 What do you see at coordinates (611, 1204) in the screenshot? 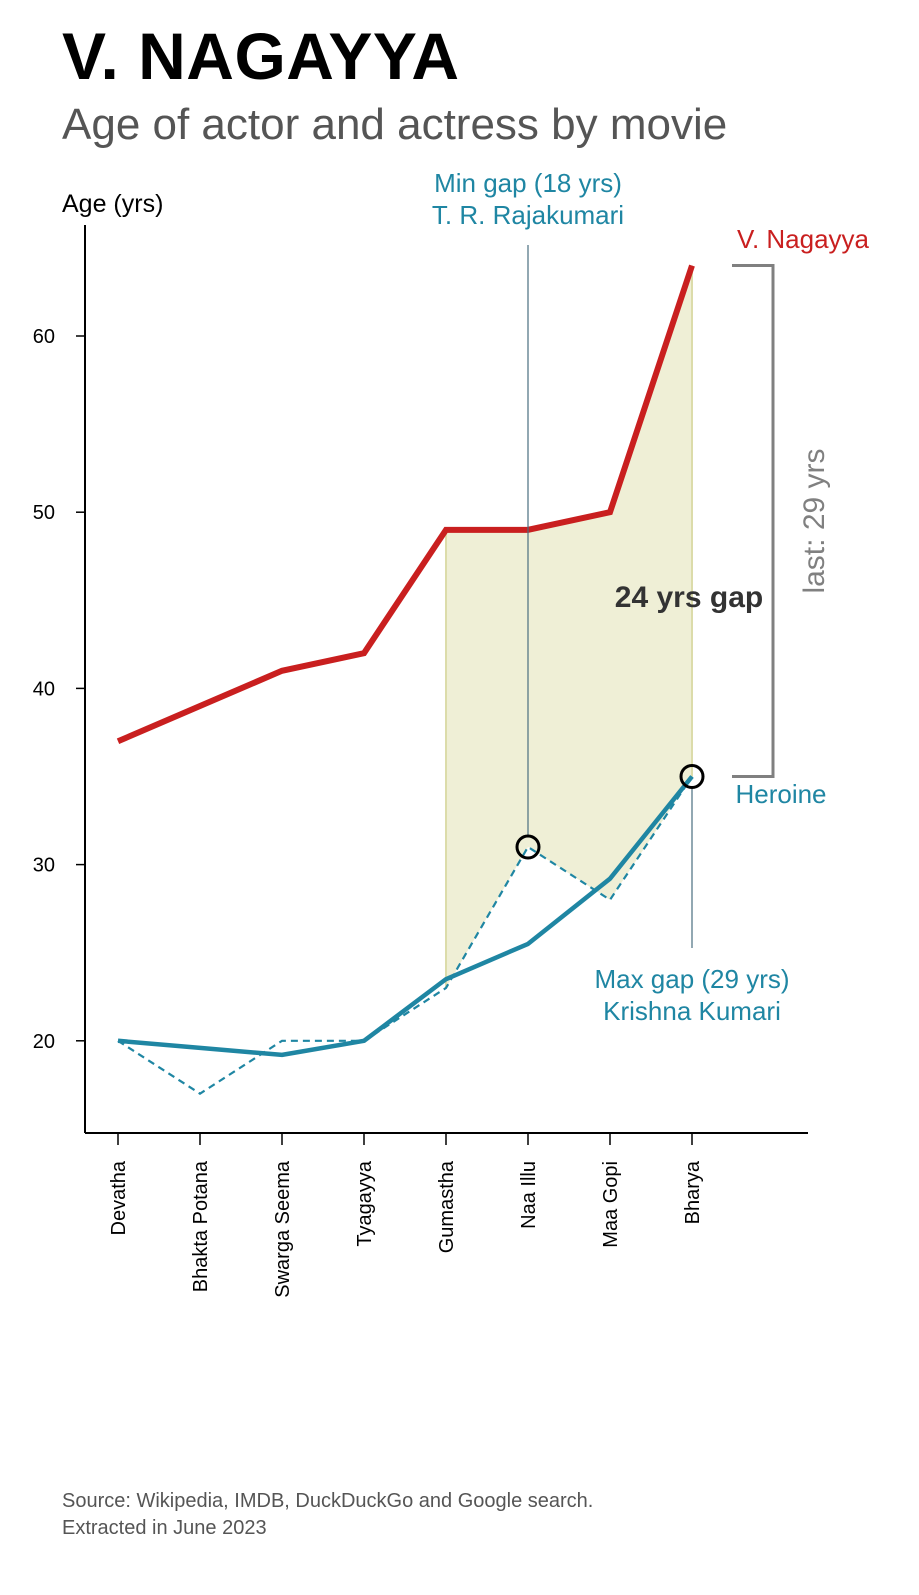
I see `x-tick-label: Maa Gopi` at bounding box center [611, 1204].